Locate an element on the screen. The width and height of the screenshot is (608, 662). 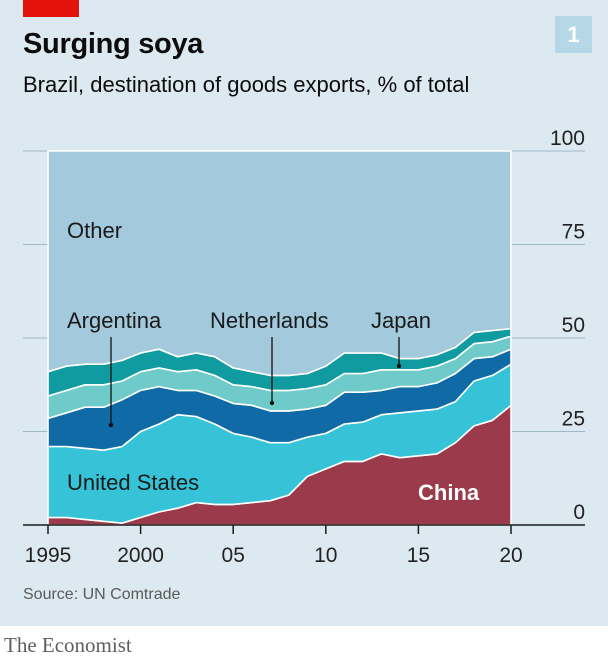
label-other: Other is located at coordinates (94, 230).